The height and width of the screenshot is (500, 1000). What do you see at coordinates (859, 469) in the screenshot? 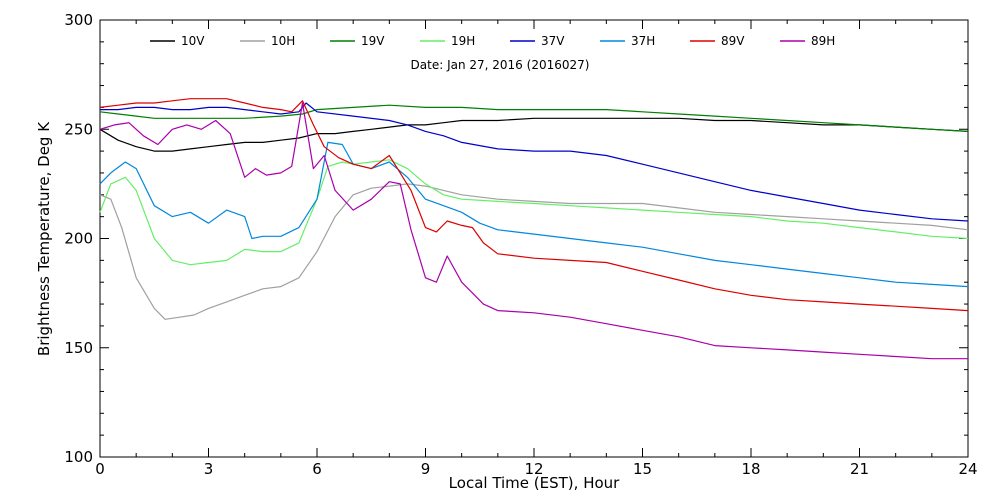
I see `x-tick-label: 21` at bounding box center [859, 469].